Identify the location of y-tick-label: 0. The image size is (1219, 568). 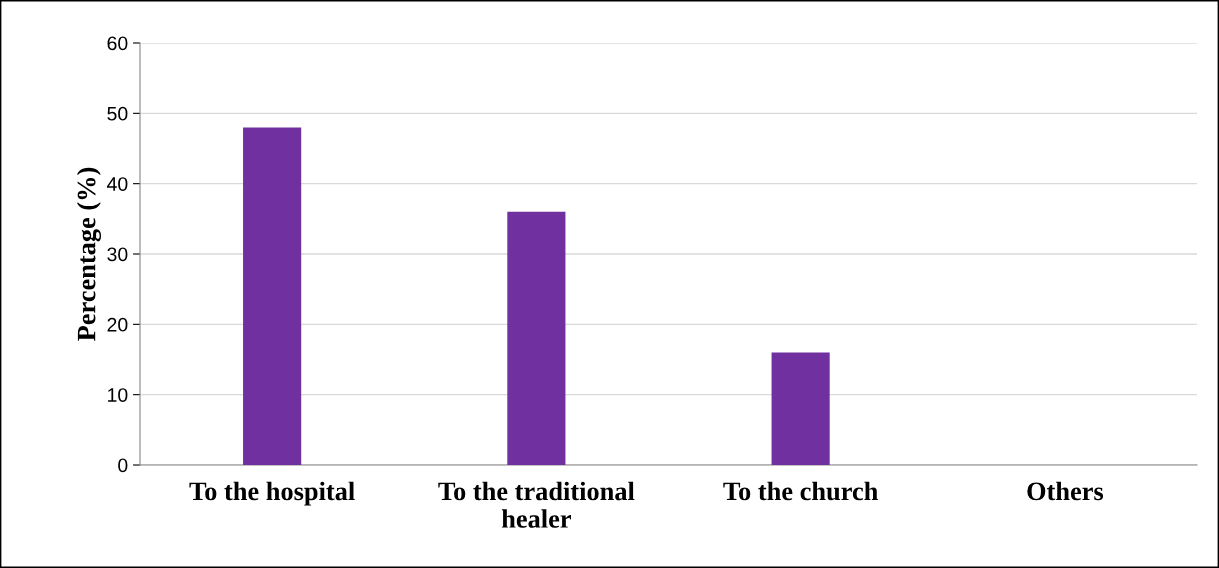
(123, 465).